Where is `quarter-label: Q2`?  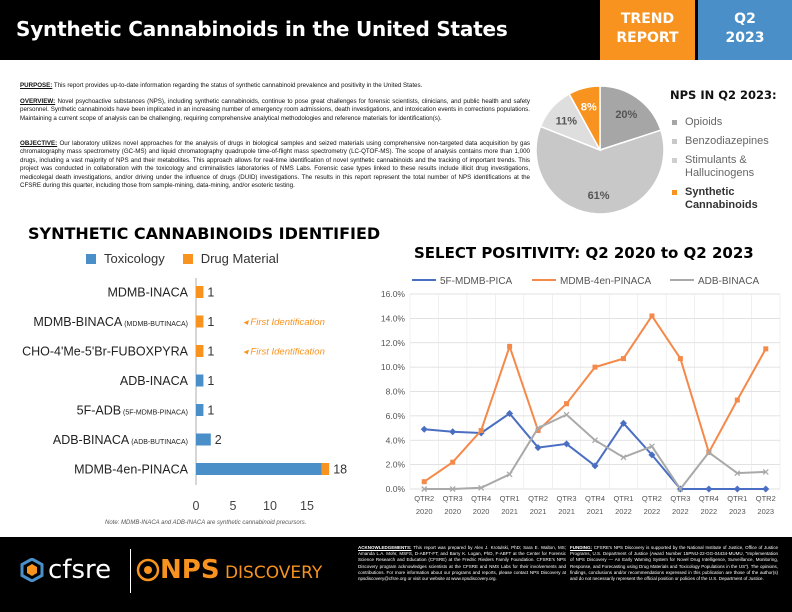 quarter-label: Q2 is located at coordinates (745, 19).